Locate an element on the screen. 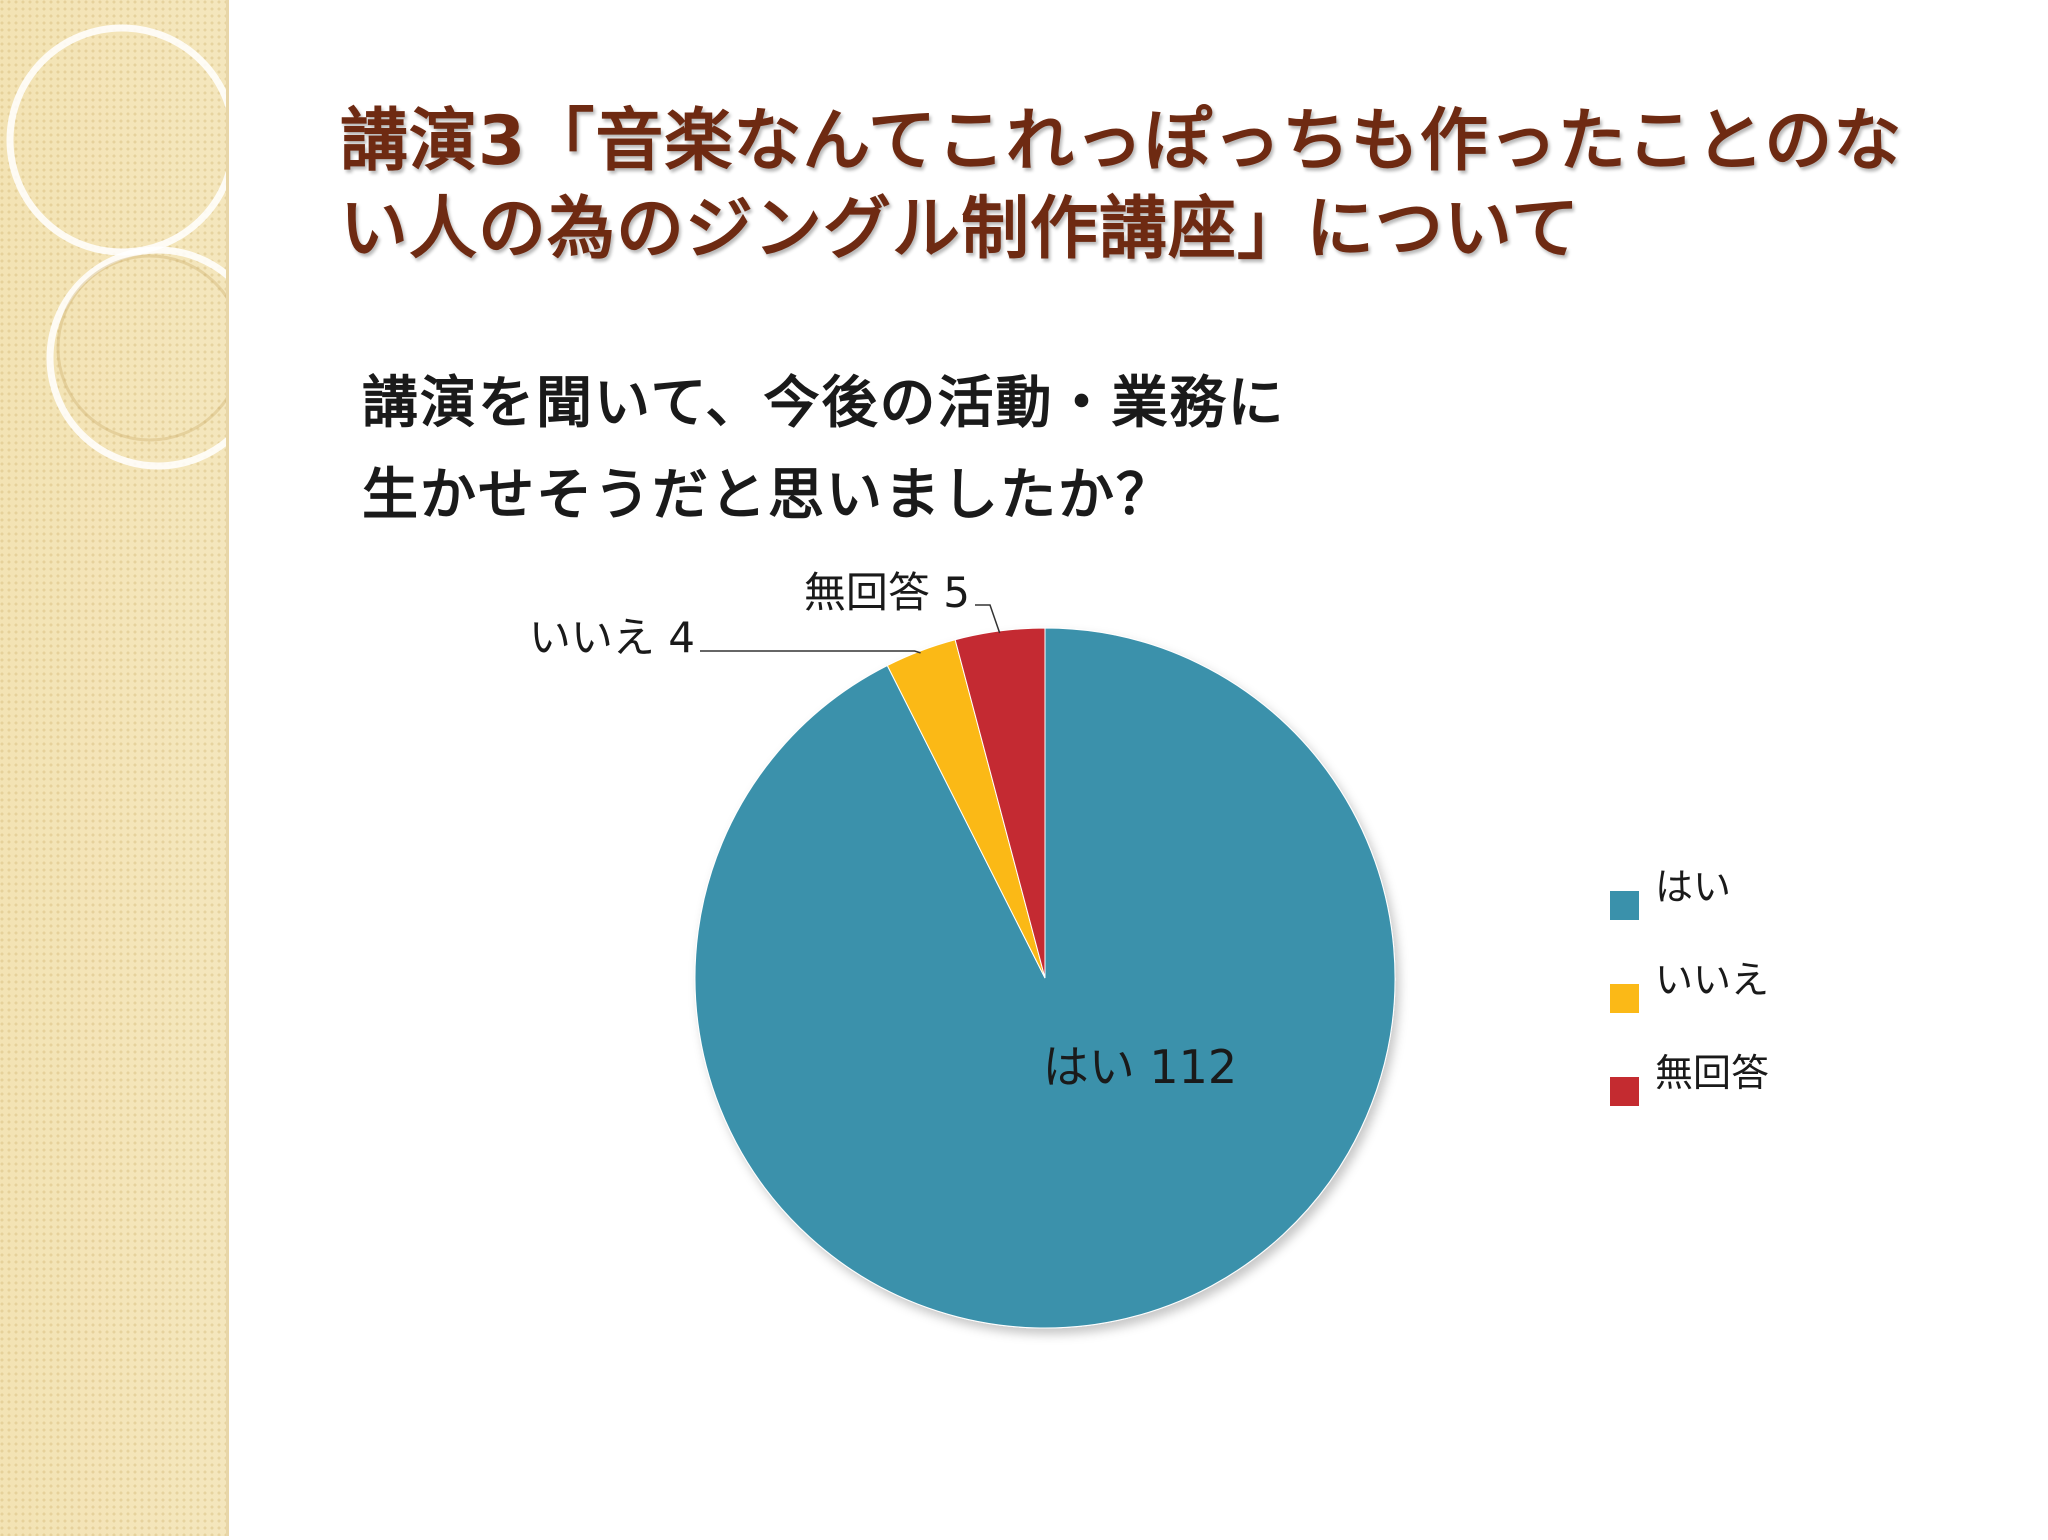 This screenshot has height=1540, width=2048. survey-question-line-1: 講演を聞いて、今後の活動・業務に is located at coordinates (824, 403).